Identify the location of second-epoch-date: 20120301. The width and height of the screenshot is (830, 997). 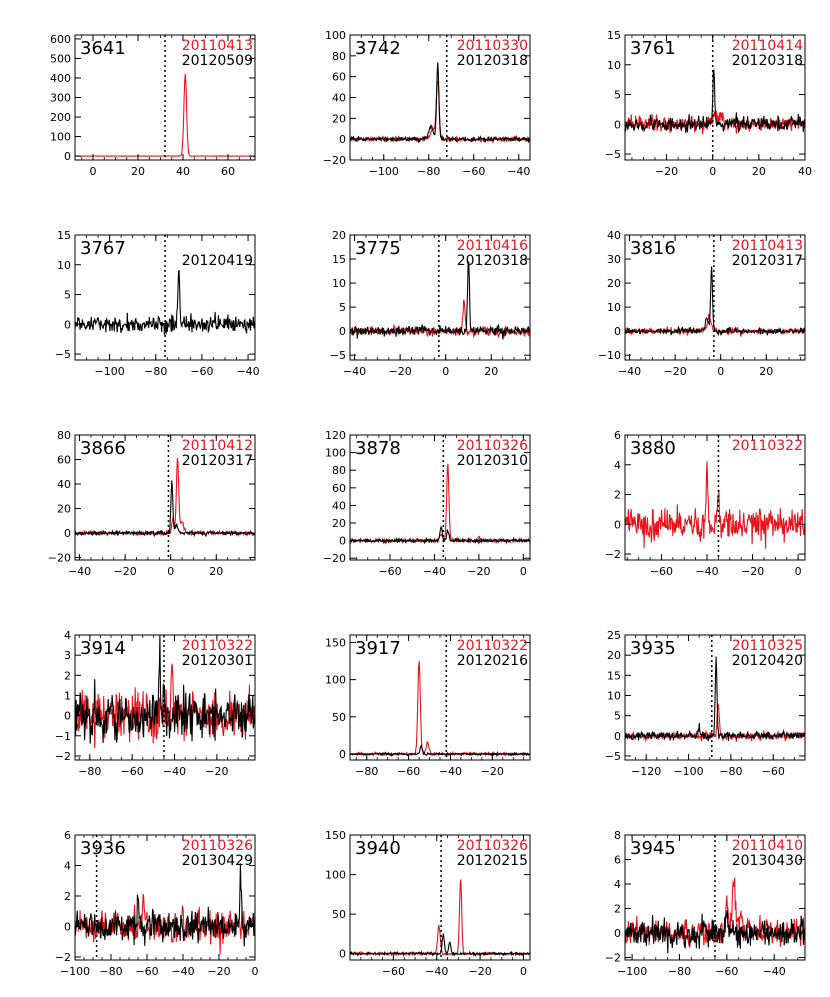
(217, 661).